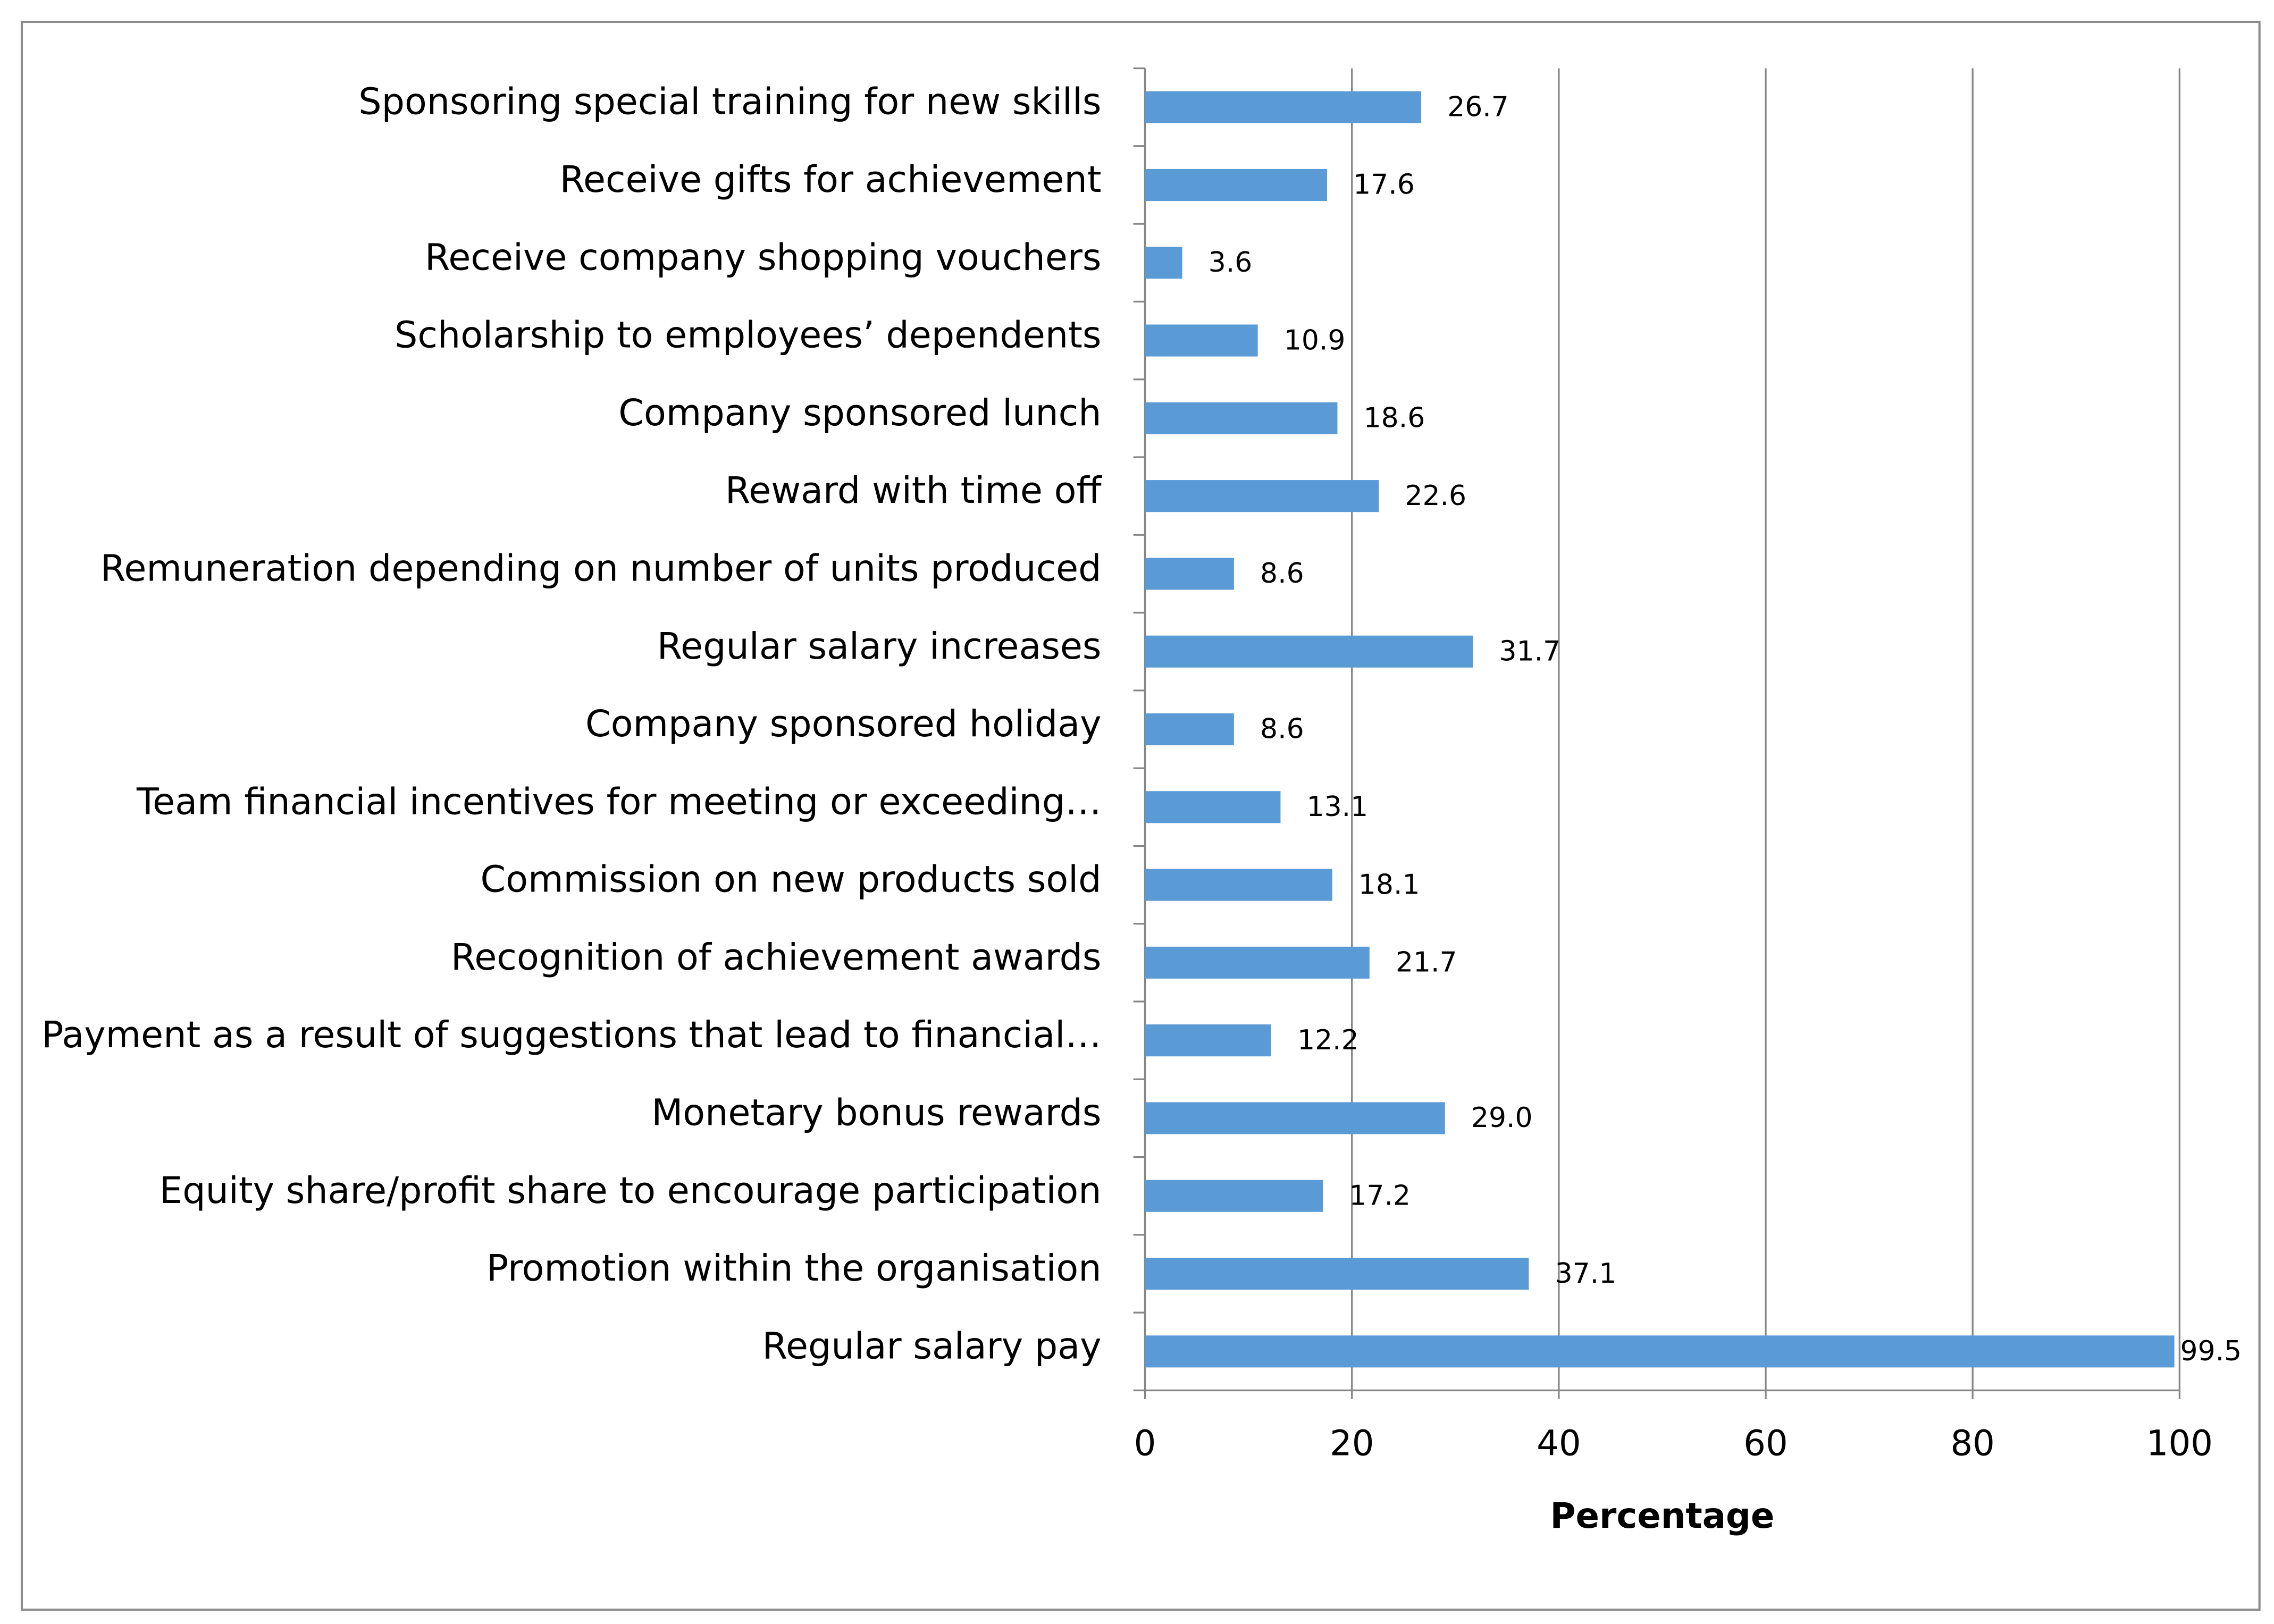 The height and width of the screenshot is (1624, 2274). I want to click on y-tick-label: Regular salary increases, so click(879, 647).